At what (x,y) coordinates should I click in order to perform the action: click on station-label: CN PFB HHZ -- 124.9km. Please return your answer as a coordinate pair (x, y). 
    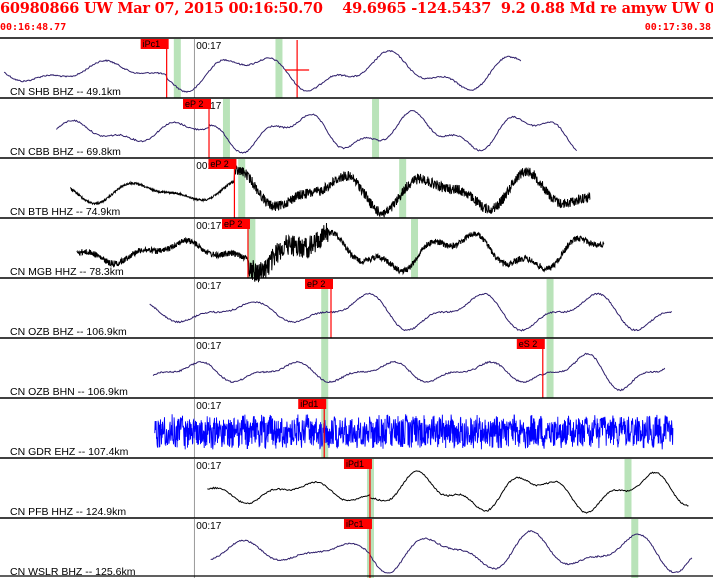
    Looking at the image, I should click on (68, 512).